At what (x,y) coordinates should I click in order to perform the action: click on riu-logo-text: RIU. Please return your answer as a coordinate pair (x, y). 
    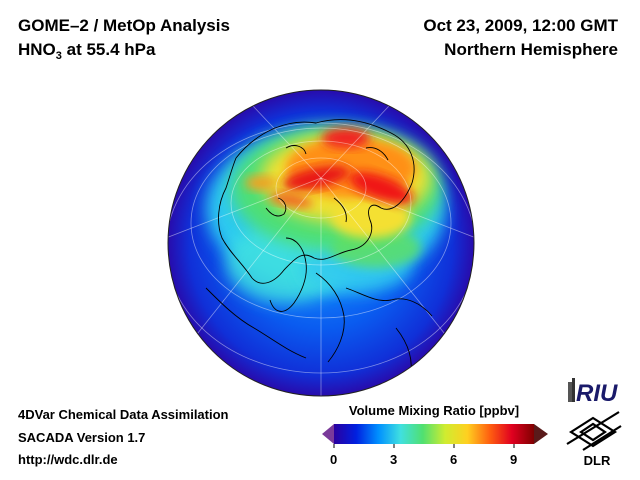
    Looking at the image, I should click on (597, 393).